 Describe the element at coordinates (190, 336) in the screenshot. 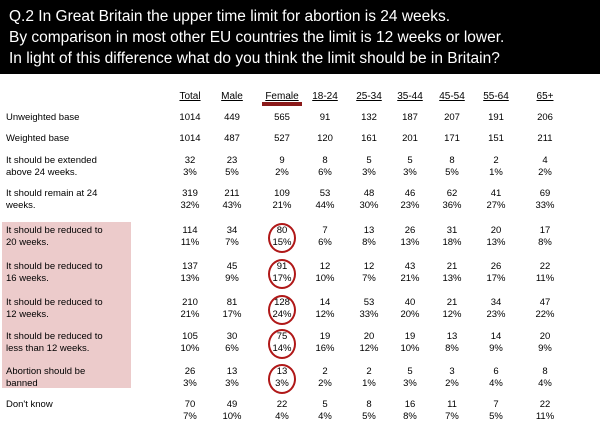

I see `table-cell-count: 105` at that location.